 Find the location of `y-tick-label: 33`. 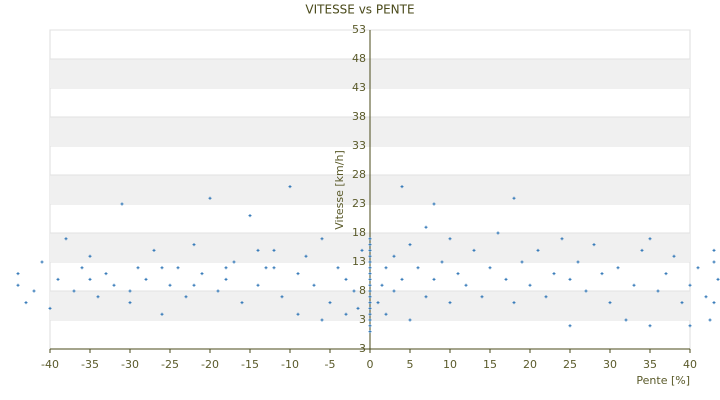

y-tick-label: 33 is located at coordinates (359, 145).